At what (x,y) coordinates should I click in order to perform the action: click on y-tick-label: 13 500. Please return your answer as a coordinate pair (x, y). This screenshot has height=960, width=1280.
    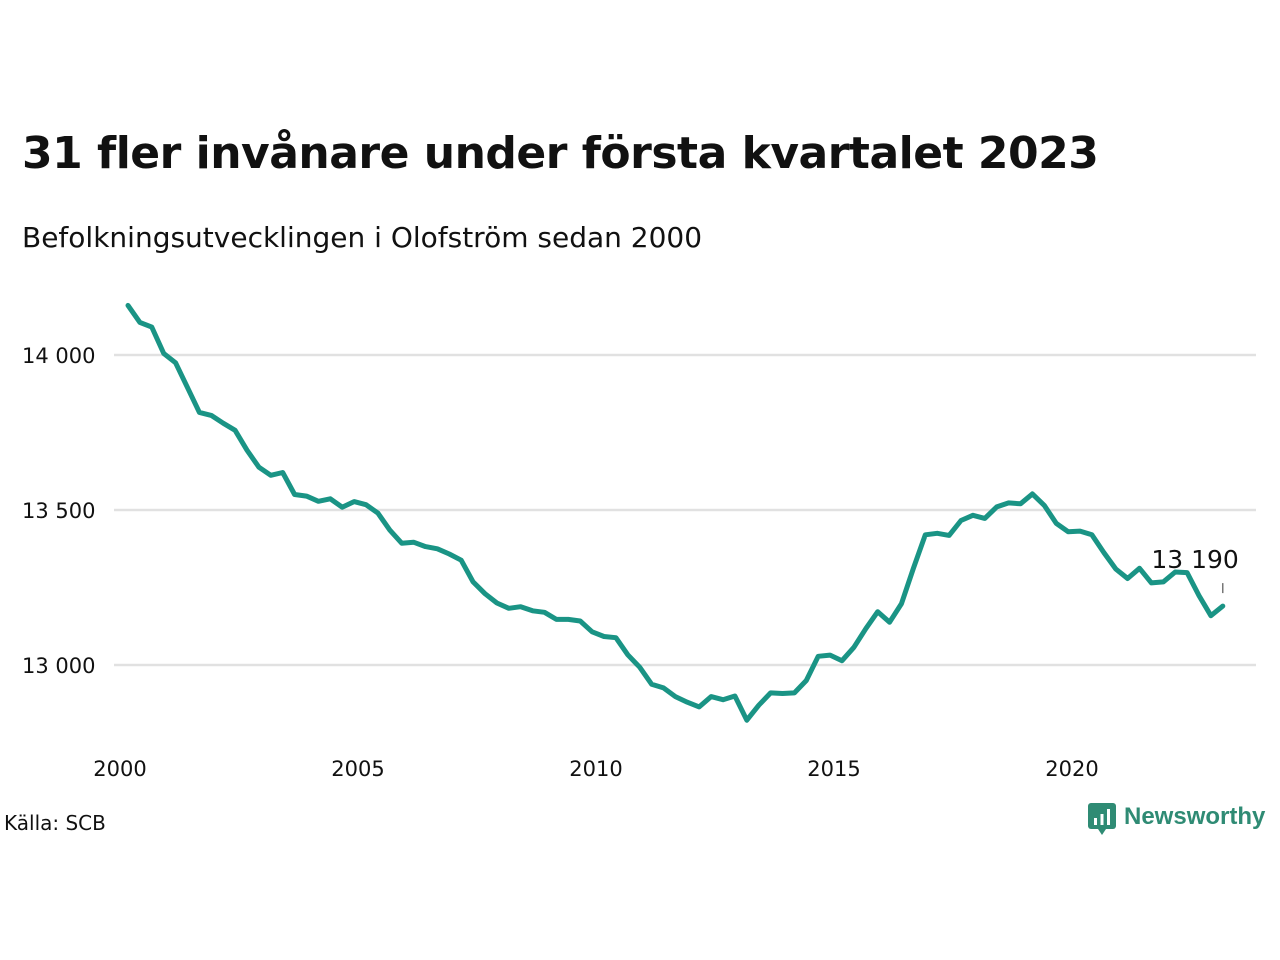
    Looking at the image, I should click on (58, 511).